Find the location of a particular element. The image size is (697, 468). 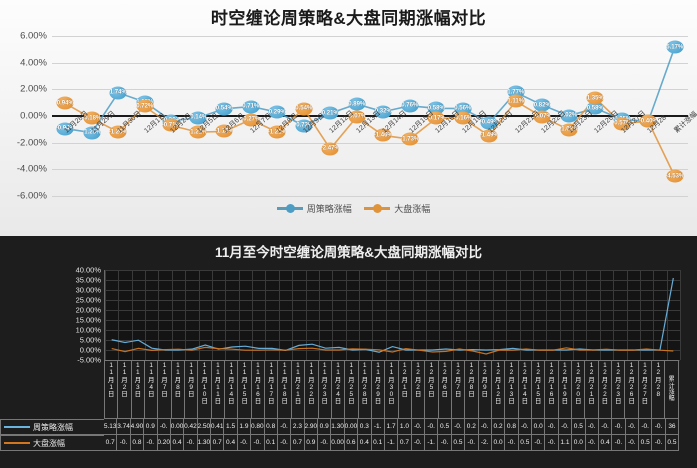

data-point-label: 1.11% is located at coordinates (516, 101).